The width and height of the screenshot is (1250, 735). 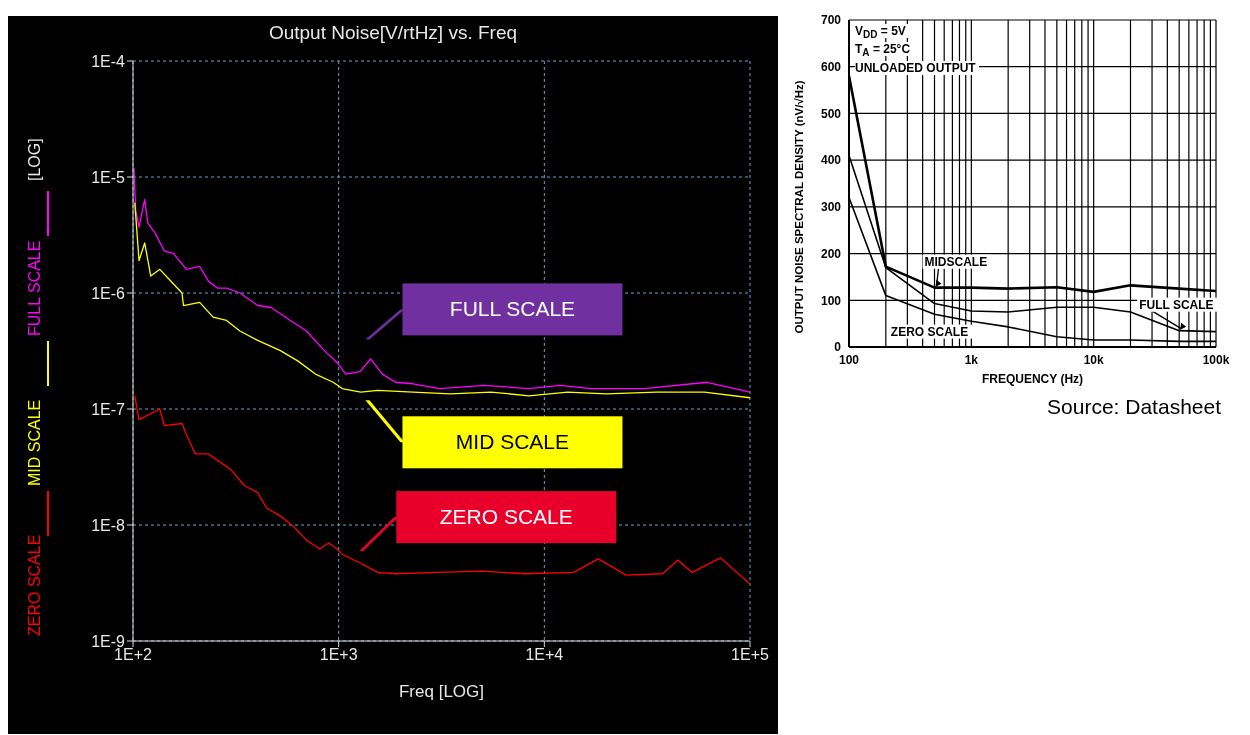 I want to click on text: ZERO SCALE, so click(x=34, y=585).